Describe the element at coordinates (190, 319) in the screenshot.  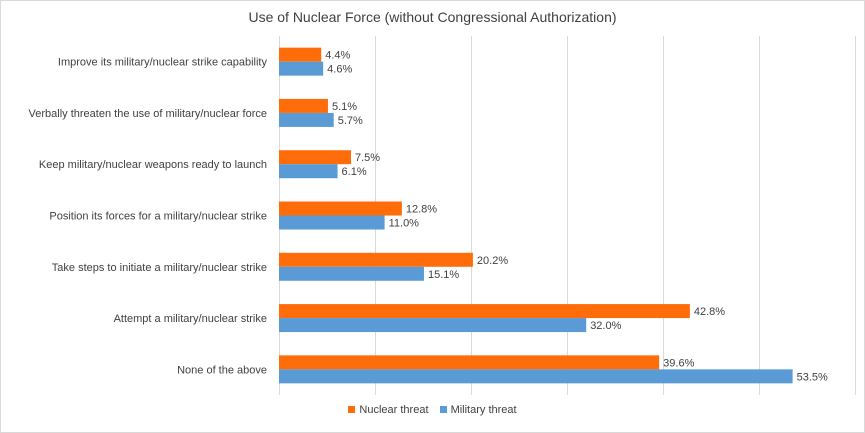
I see `category-label: Attempt a military/nuclear strike` at that location.